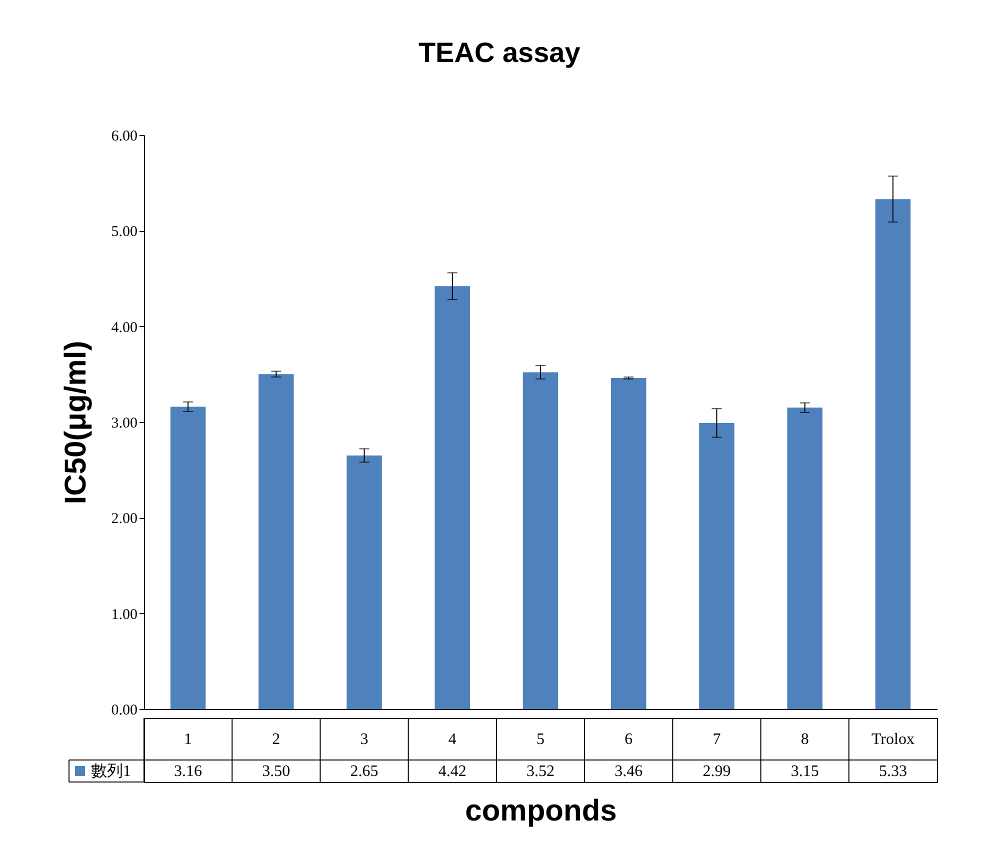 This screenshot has width=990, height=861. I want to click on data-label: 2.99, so click(716, 771).